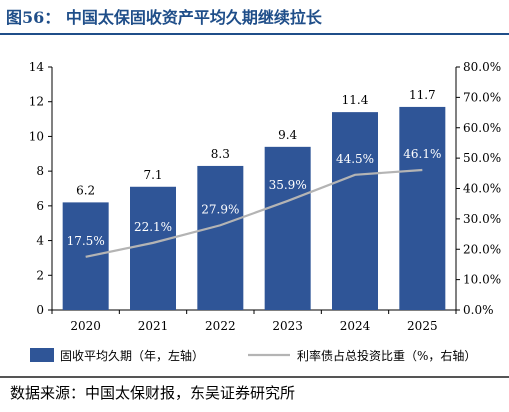  What do you see at coordinates (153, 326) in the screenshot?
I see `x-axis-tick-label: 2021` at bounding box center [153, 326].